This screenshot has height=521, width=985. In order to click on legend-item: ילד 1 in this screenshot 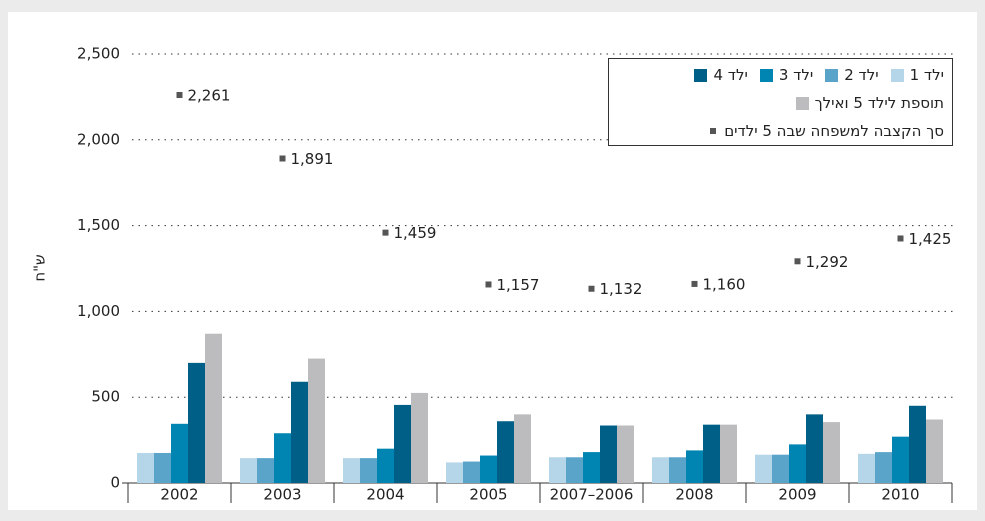, I will do `click(917, 75)`.